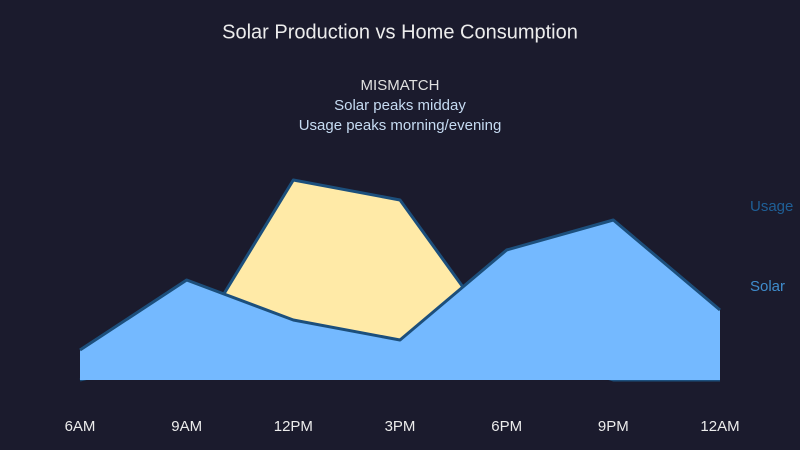  What do you see at coordinates (400, 125) in the screenshot?
I see `annotation-line: Usage peaks morning/evening` at bounding box center [400, 125].